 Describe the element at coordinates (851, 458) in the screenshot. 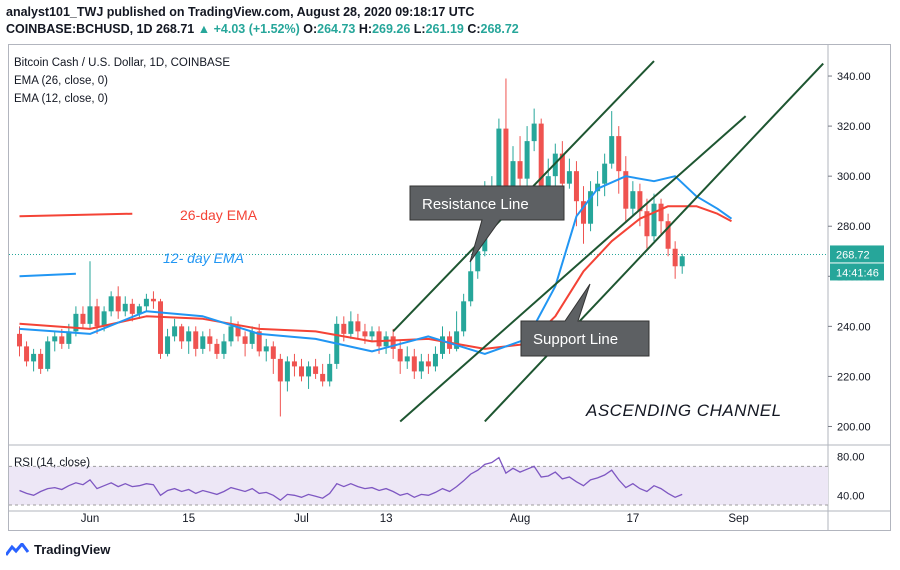

I see `rsi-tick-label: 80.00` at that location.